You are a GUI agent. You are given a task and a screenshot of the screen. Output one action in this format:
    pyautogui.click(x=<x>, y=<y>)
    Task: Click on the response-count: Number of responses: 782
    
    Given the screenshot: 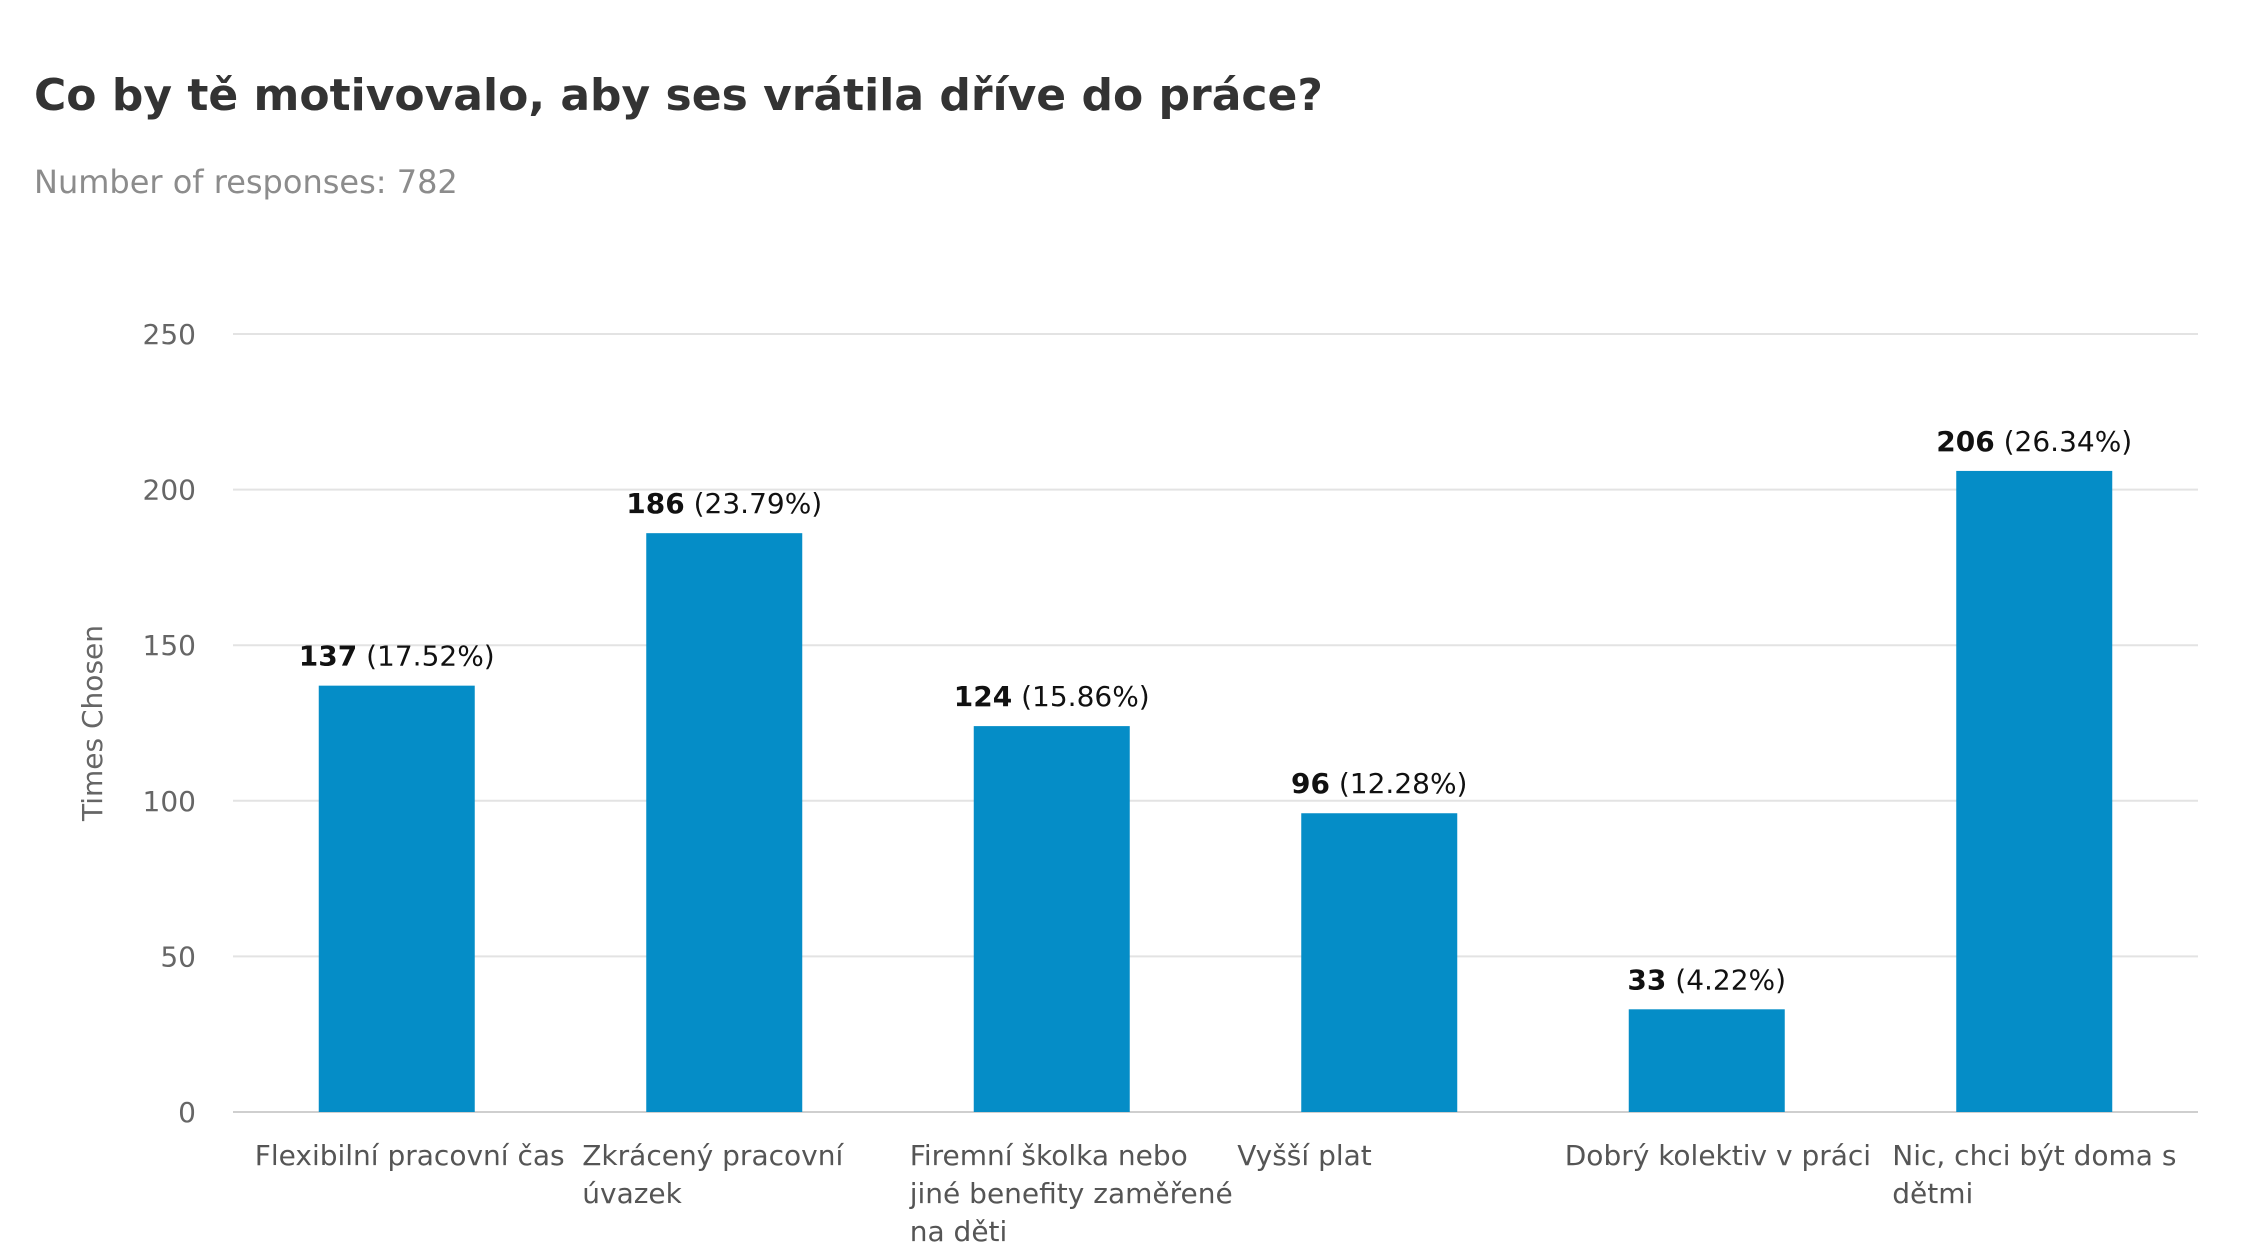 What is the action you would take?
    pyautogui.click(x=246, y=182)
    